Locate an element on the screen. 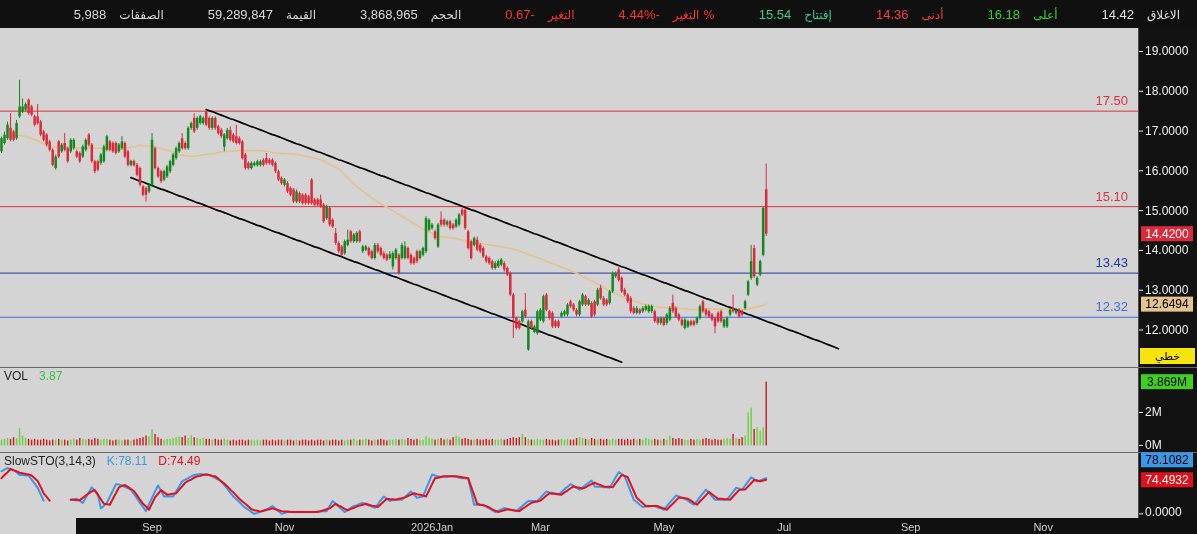 This screenshot has height=534, width=1197. chart-title: SlowSTO(3,14,3) is located at coordinates (50, 460).